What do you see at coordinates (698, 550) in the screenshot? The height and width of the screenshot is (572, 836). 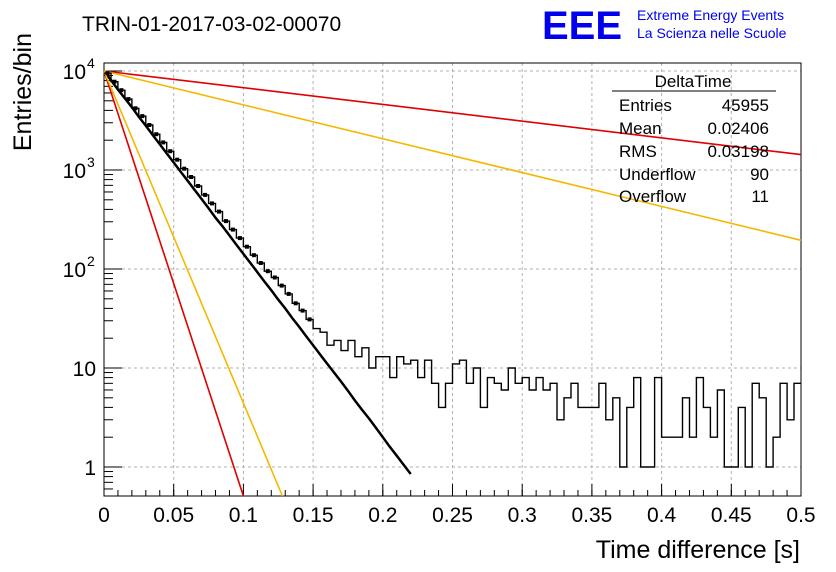 I see `x-axis-label: Time difference [s]` at bounding box center [698, 550].